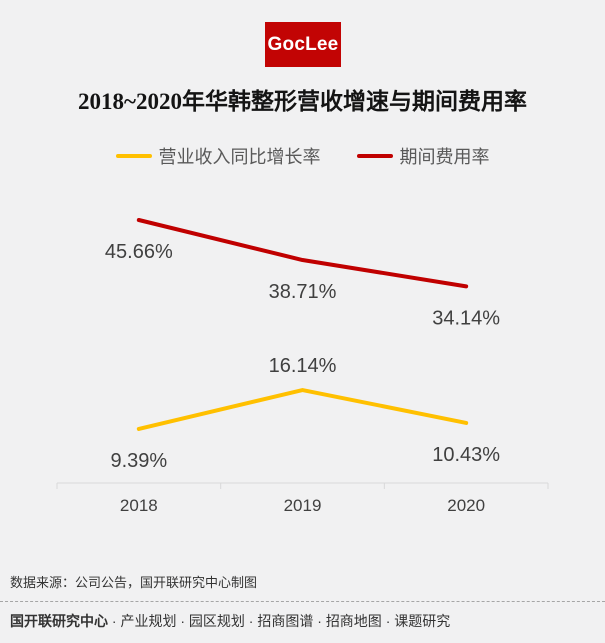 This screenshot has width=605, height=643. Describe the element at coordinates (303, 505) in the screenshot. I see `x-axis-label: 2019` at that location.